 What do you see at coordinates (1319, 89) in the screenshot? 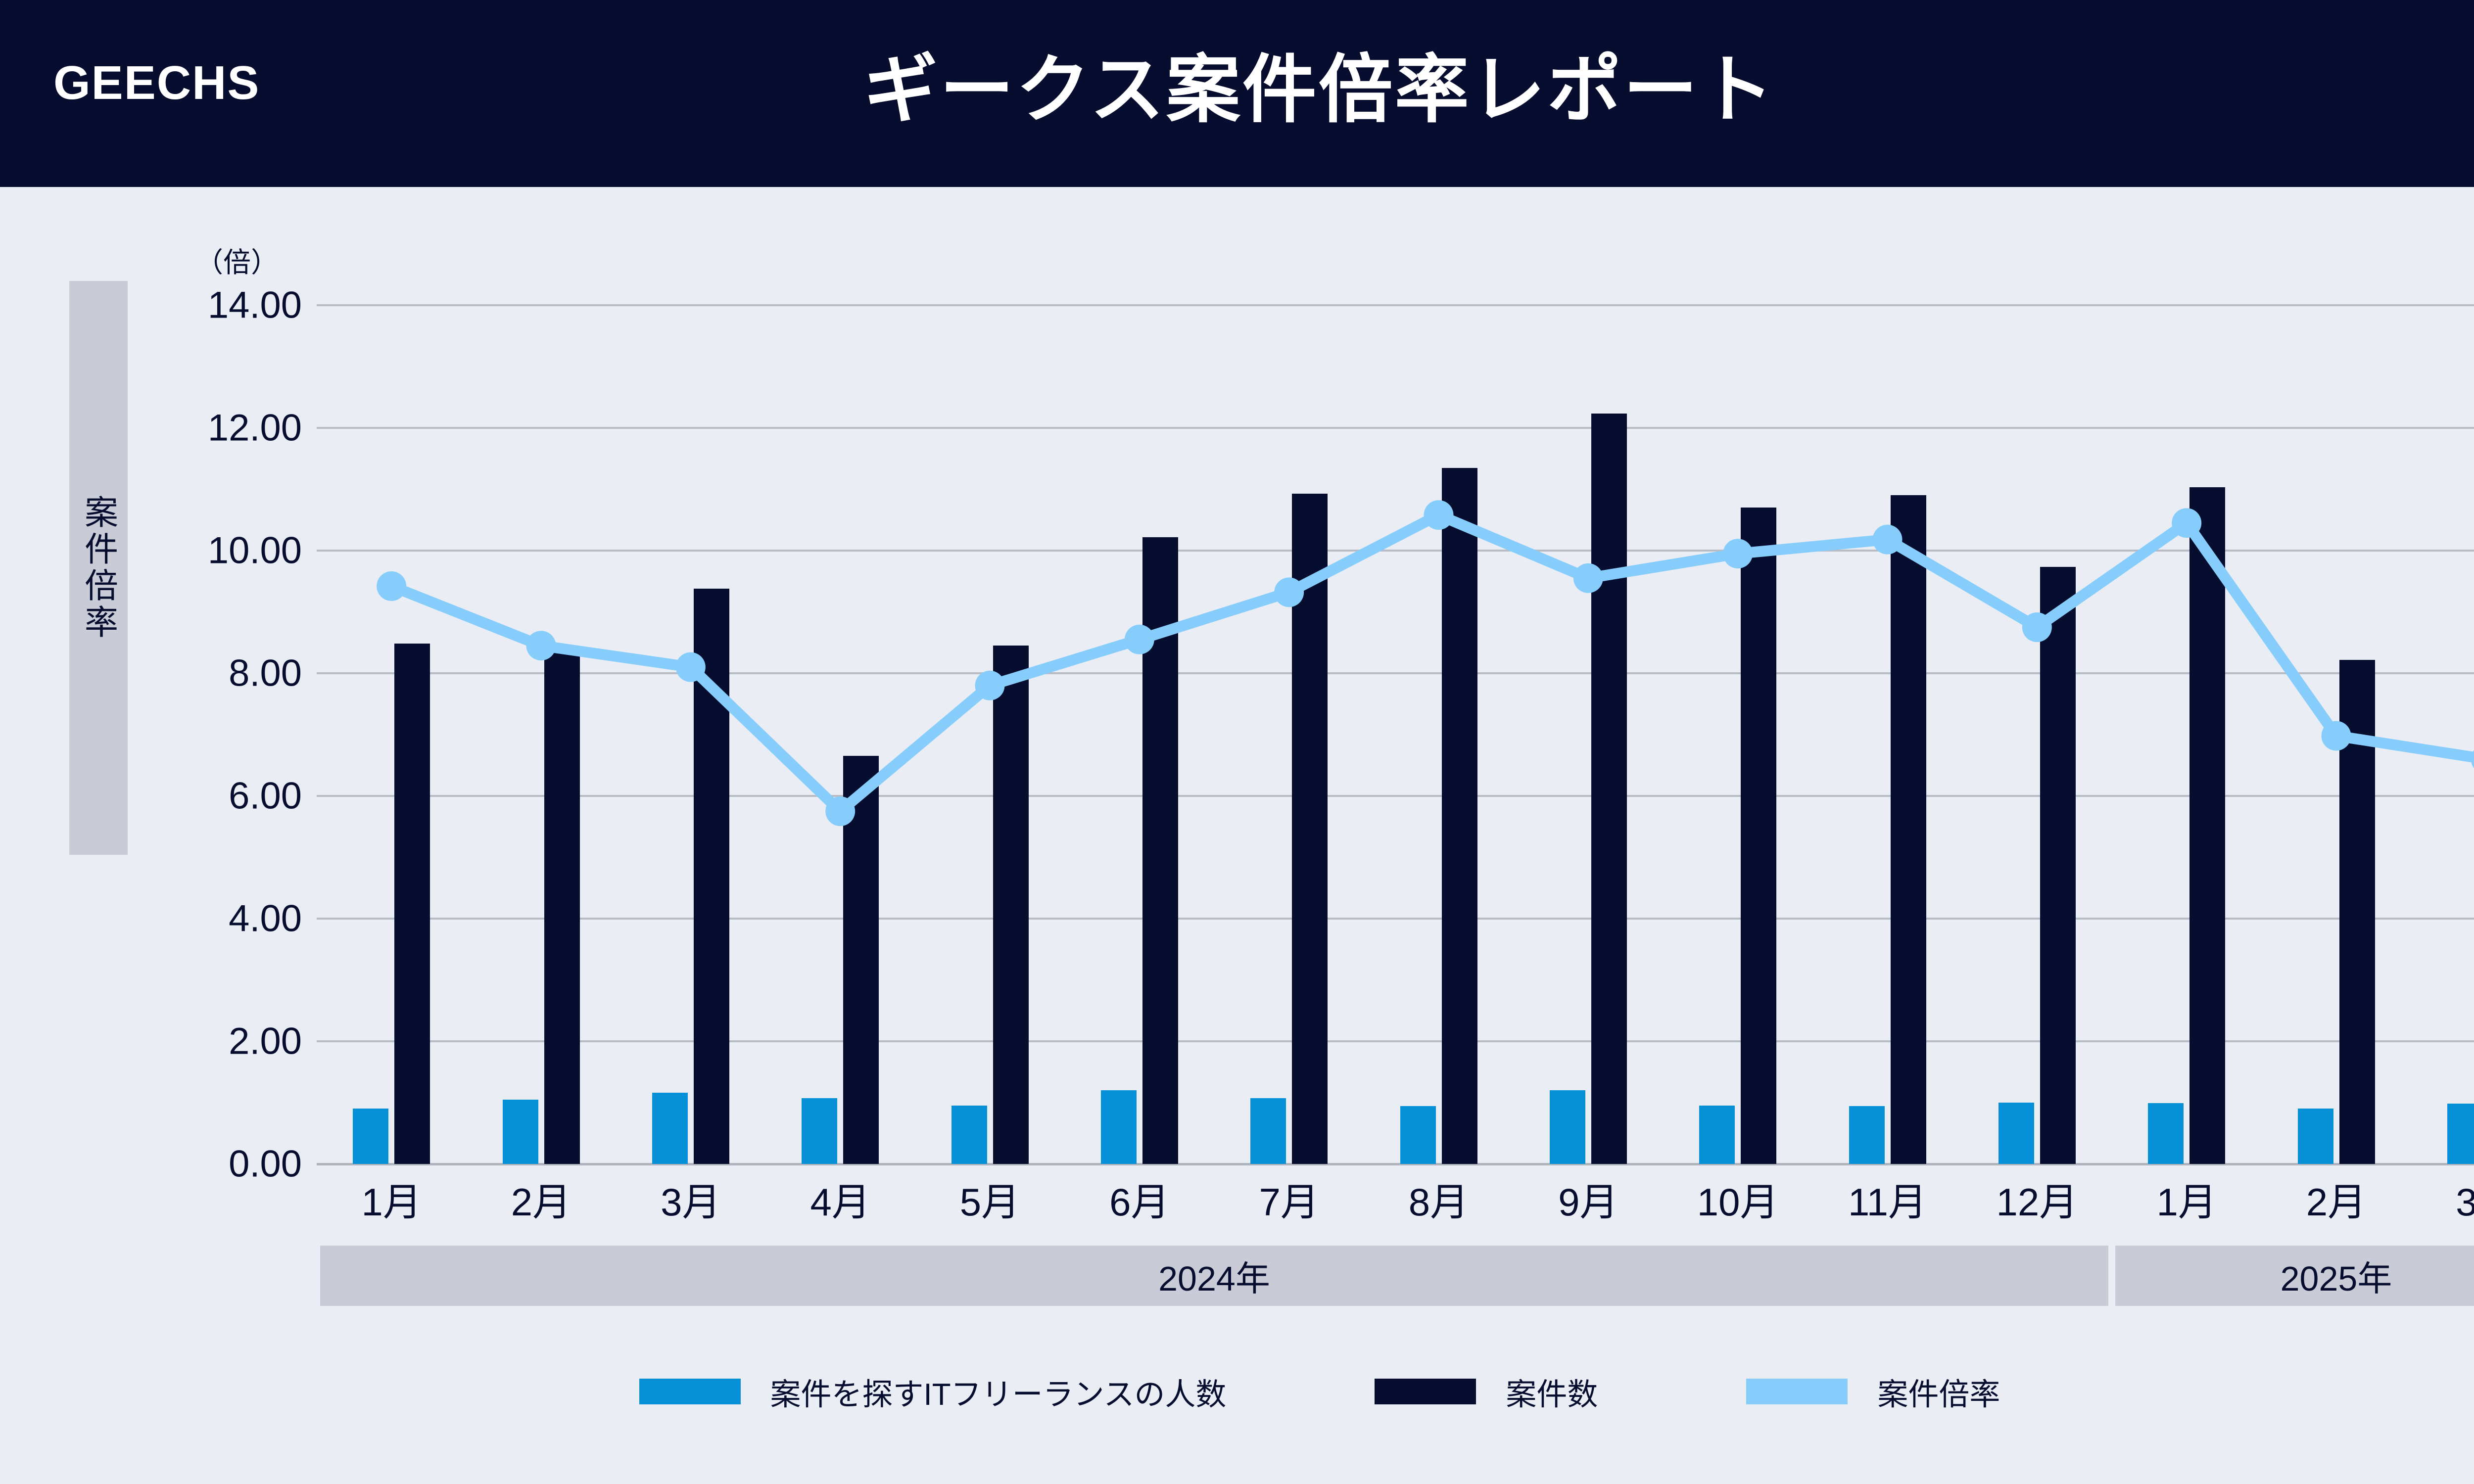
I see `page-title: ギークス案件倍率レポート` at bounding box center [1319, 89].